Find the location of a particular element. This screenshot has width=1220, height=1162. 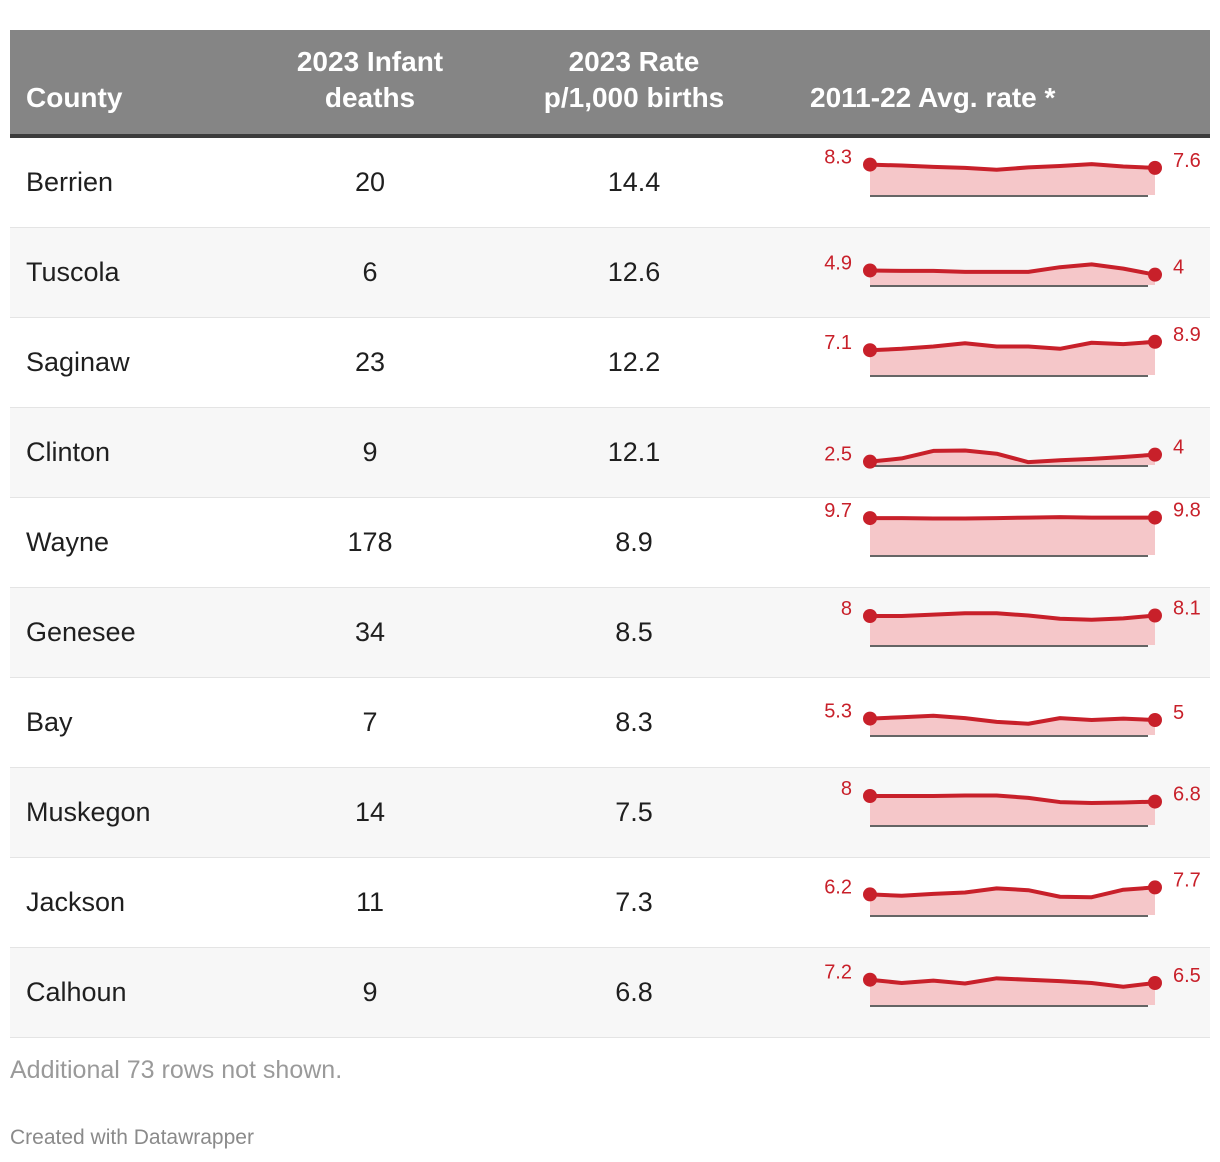

sparkline-saginaw: 7.1 8.9 is located at coordinates (1012, 350).